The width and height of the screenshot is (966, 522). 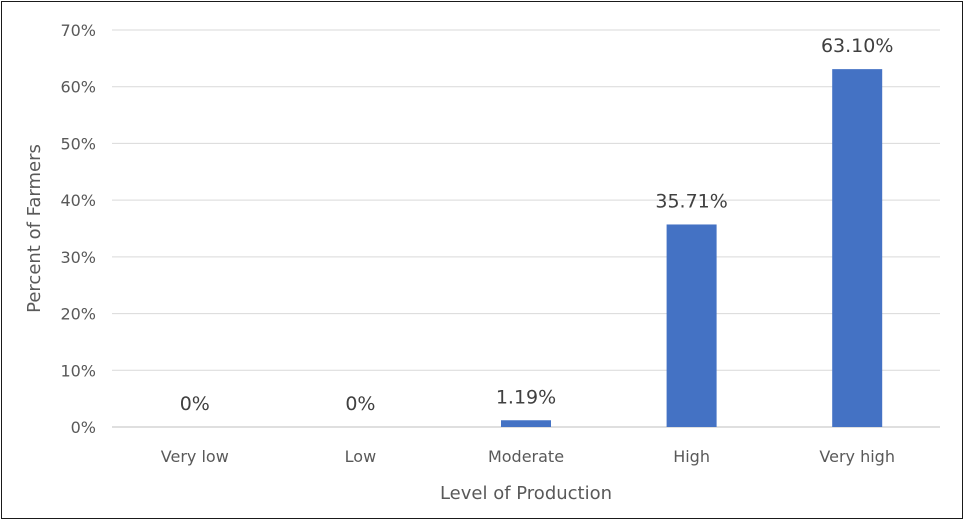 I want to click on x-tick-label: Very high, so click(x=857, y=456).